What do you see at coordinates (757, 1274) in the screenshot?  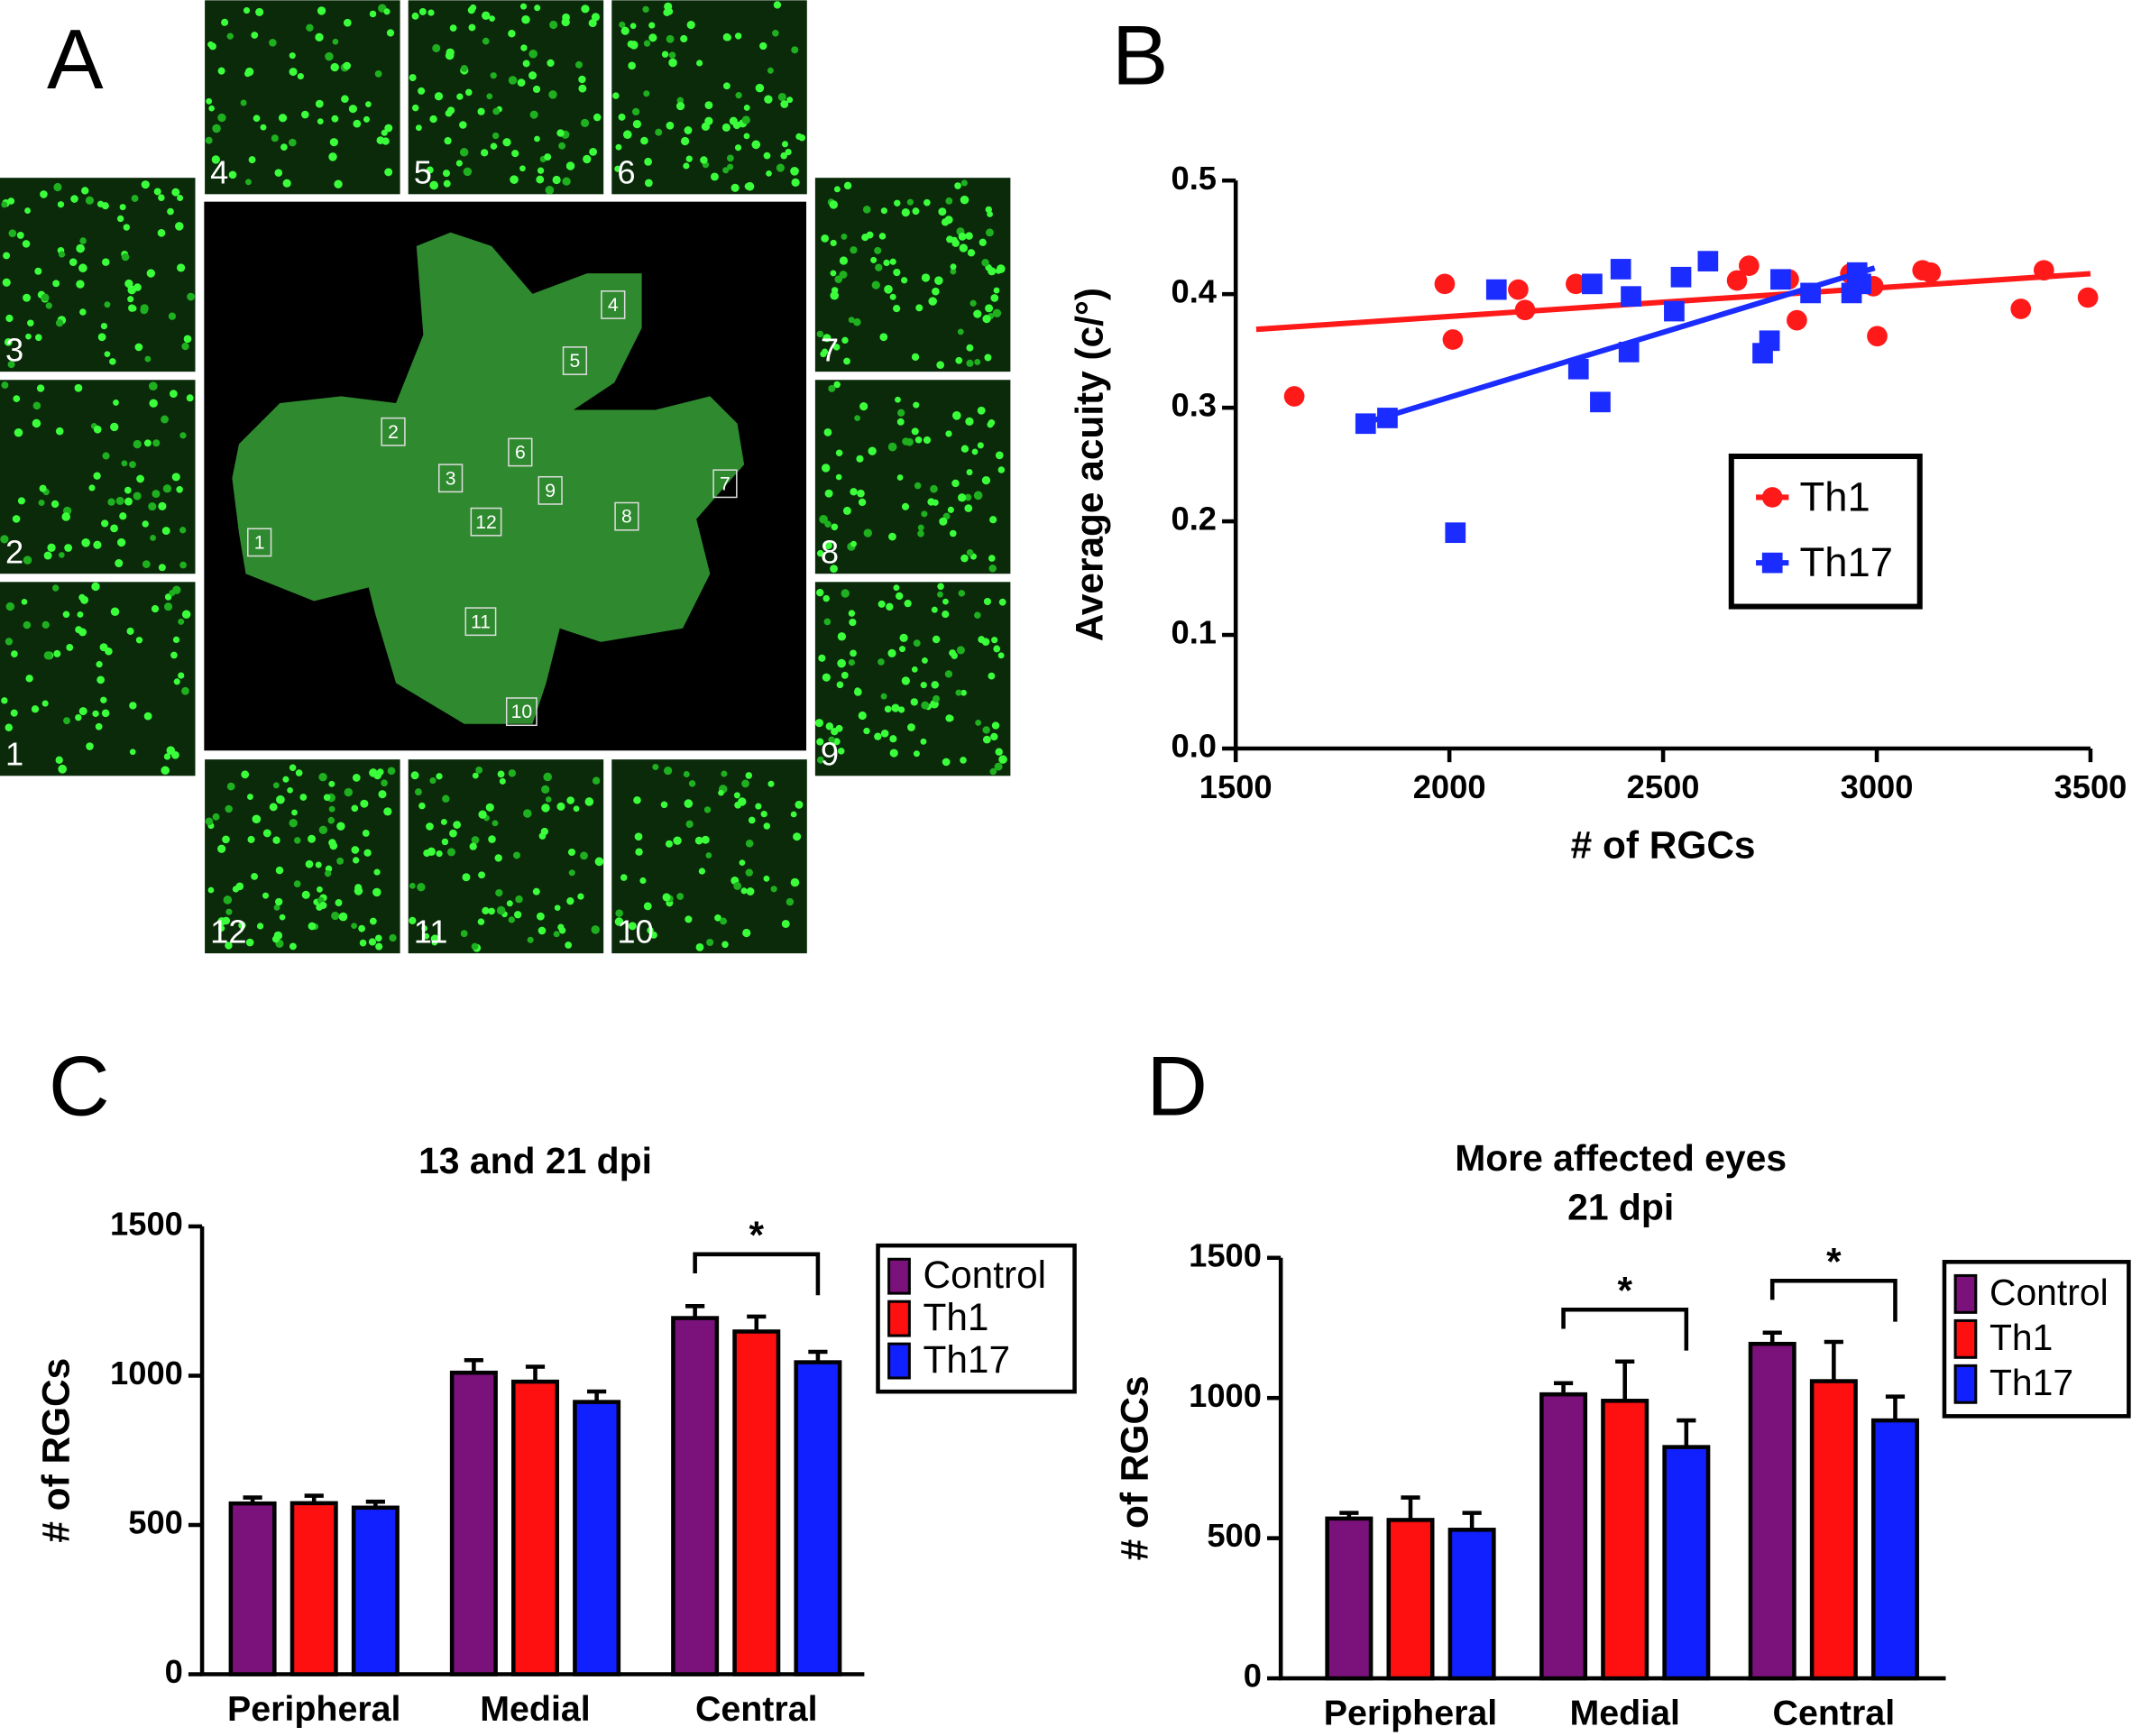 I see `significance-bracket` at bounding box center [757, 1274].